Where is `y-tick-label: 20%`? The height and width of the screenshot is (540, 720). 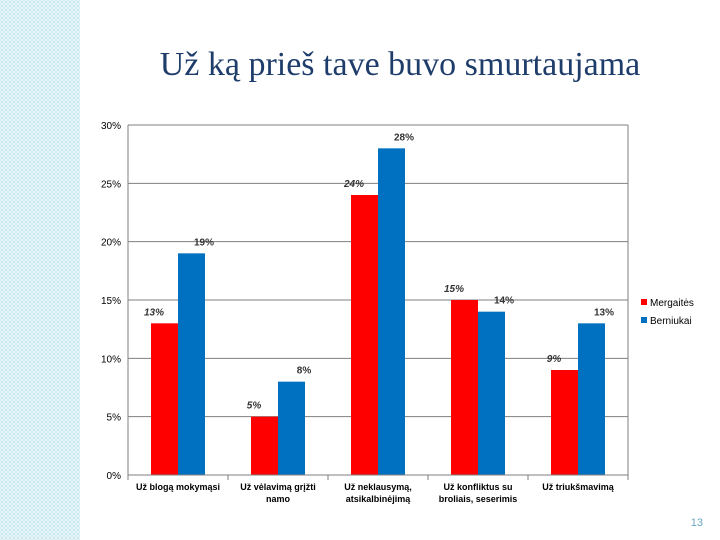 y-tick-label: 20% is located at coordinates (111, 243).